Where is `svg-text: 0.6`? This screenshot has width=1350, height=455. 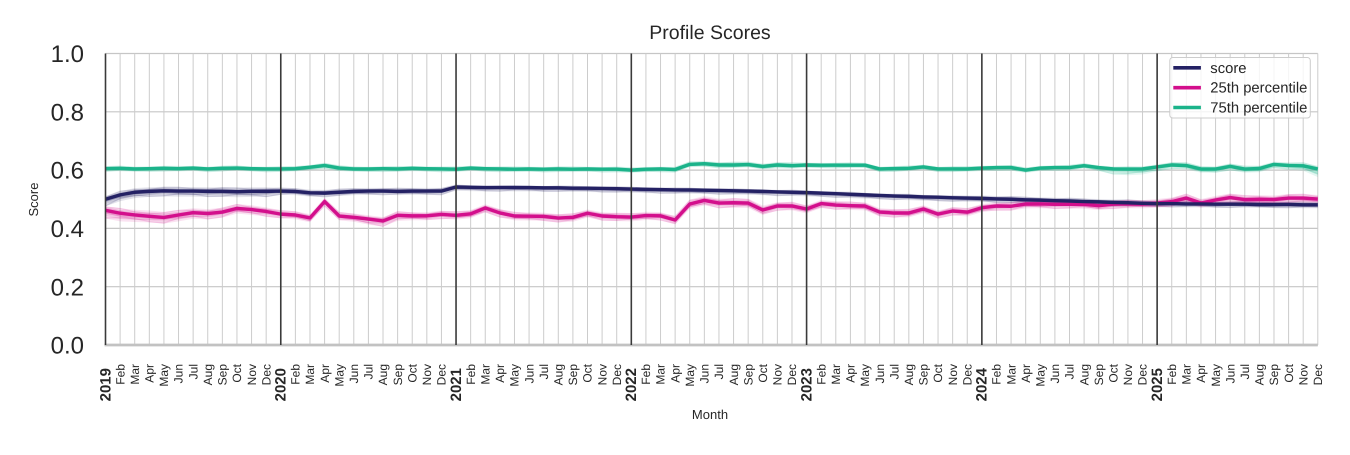
svg-text: 0.6 is located at coordinates (67, 171).